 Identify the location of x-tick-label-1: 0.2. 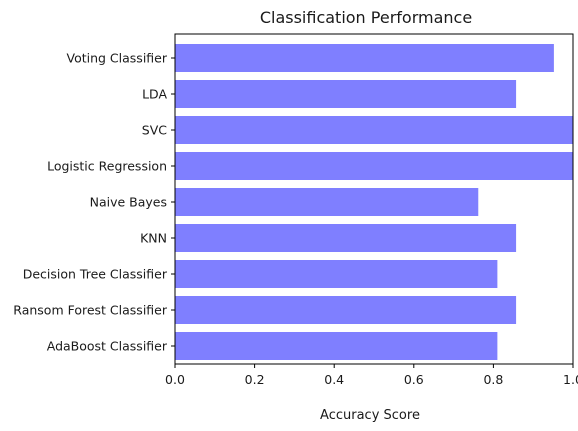
(255, 379).